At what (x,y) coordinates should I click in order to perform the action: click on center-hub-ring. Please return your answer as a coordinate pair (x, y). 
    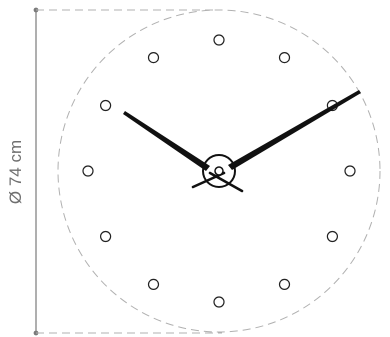
    Looking at the image, I should click on (219, 171).